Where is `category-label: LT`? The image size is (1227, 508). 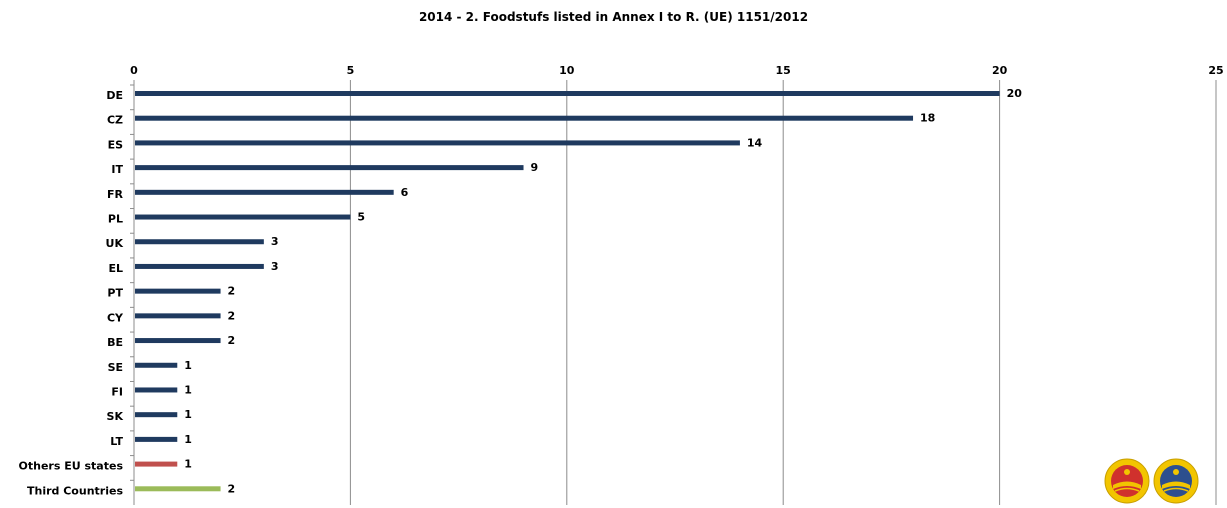
category-label: LT is located at coordinates (116, 441).